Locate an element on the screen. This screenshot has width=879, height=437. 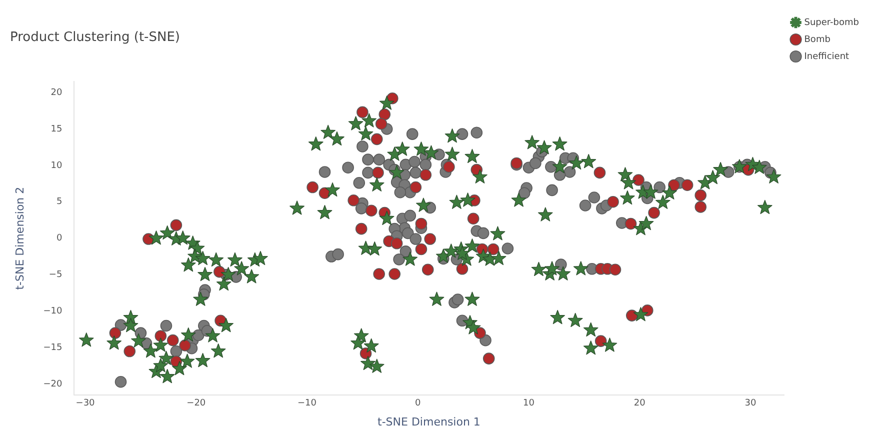
y-tick-label: 0 is located at coordinates (59, 239).